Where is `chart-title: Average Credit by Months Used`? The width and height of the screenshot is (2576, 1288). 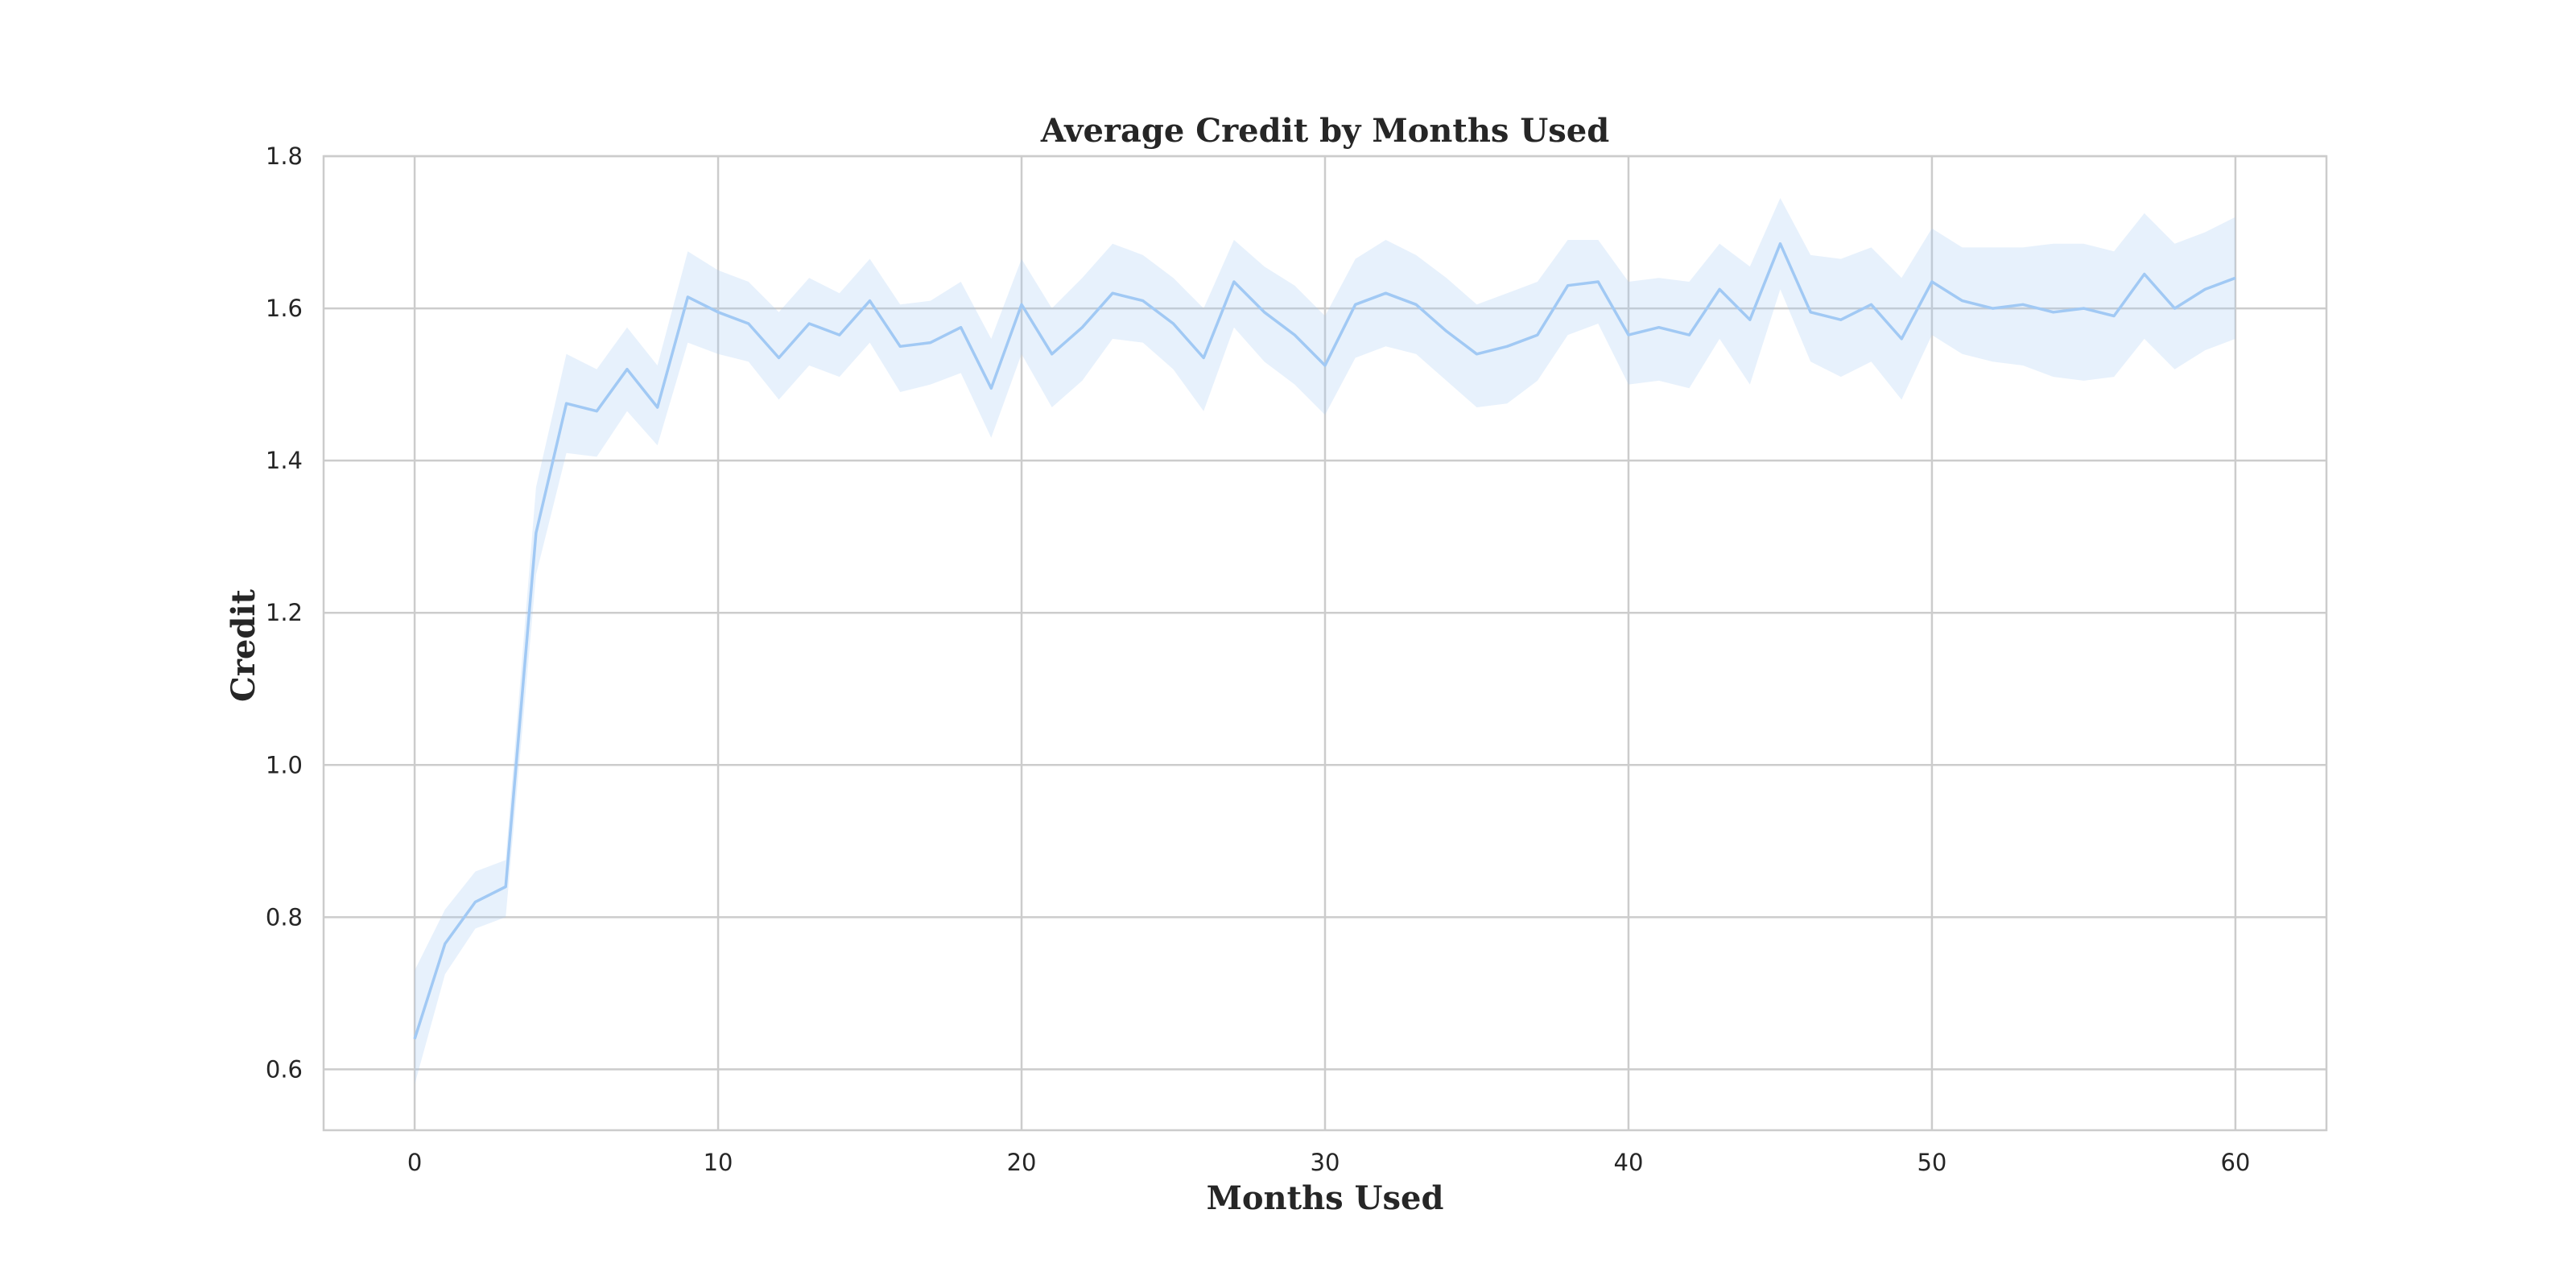
chart-title: Average Credit by Months Used is located at coordinates (1324, 131).